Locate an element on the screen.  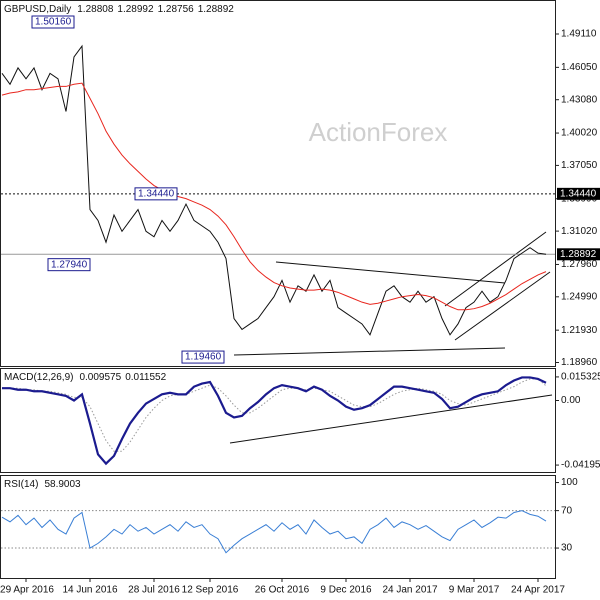
x-tick-label: 24 Apr 2017 is located at coordinates (538, 590).